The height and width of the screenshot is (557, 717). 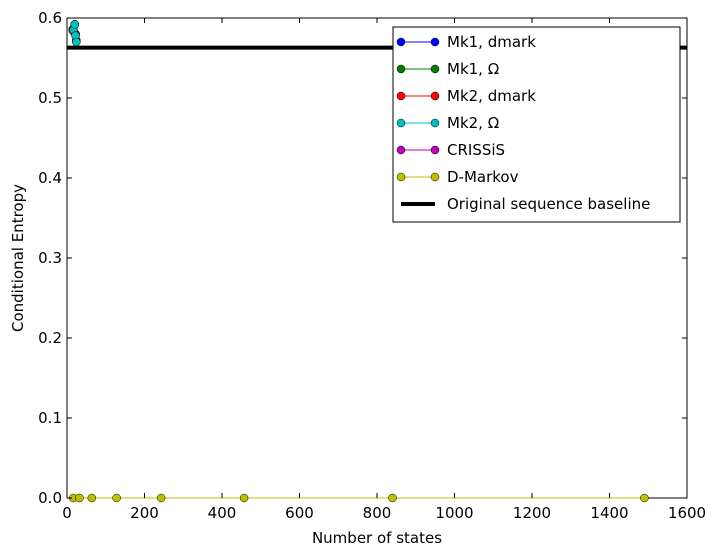 I want to click on legend-item: D-Markov, so click(x=457, y=177).